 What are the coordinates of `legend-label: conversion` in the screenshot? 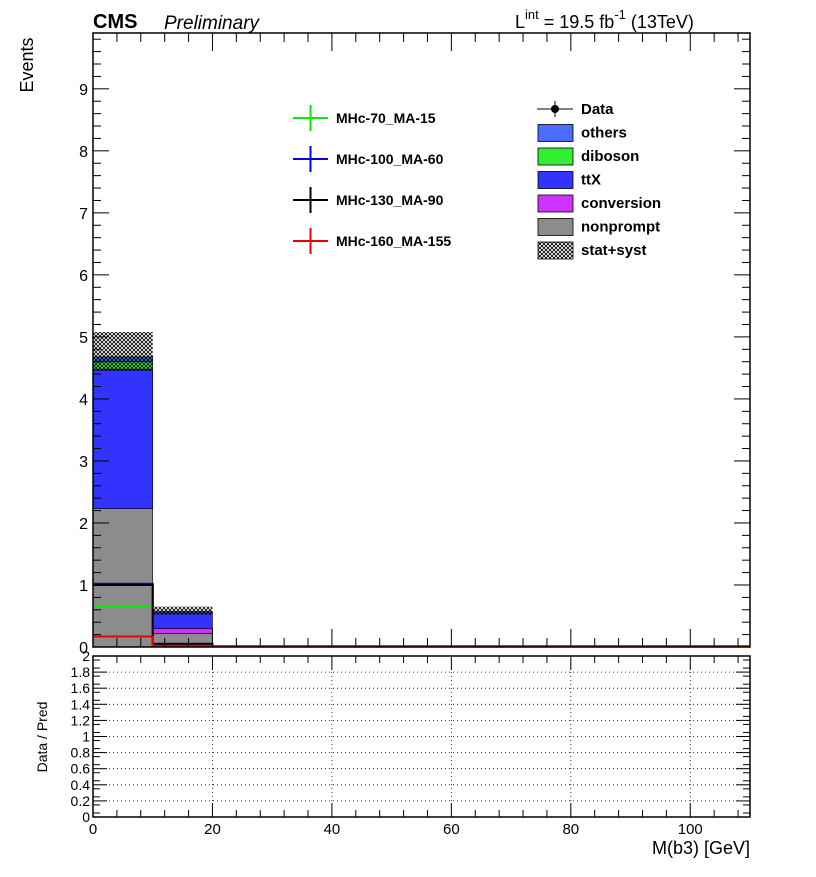 It's located at (621, 203).